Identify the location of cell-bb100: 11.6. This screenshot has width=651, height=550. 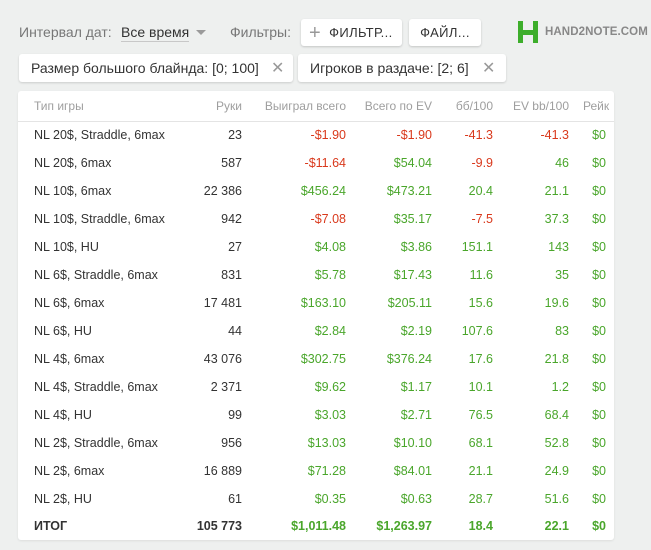
(481, 275).